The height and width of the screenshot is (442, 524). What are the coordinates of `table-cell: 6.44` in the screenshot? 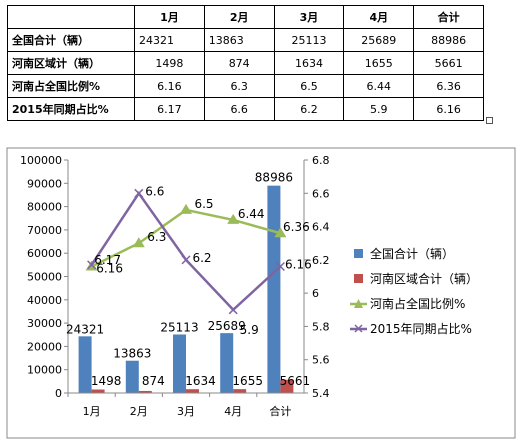 It's located at (379, 86).